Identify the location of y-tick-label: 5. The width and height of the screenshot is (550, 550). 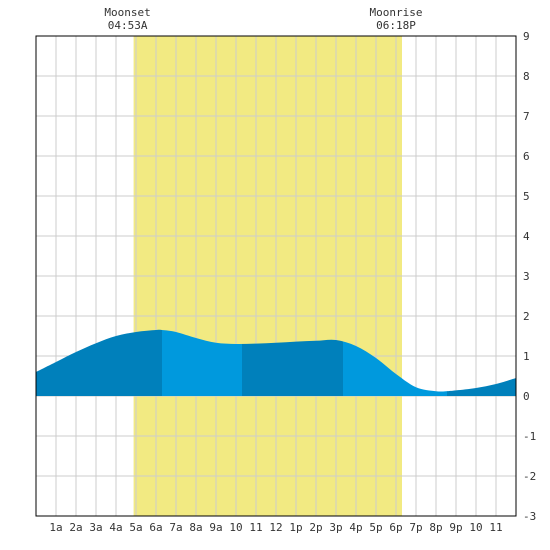
(526, 196).